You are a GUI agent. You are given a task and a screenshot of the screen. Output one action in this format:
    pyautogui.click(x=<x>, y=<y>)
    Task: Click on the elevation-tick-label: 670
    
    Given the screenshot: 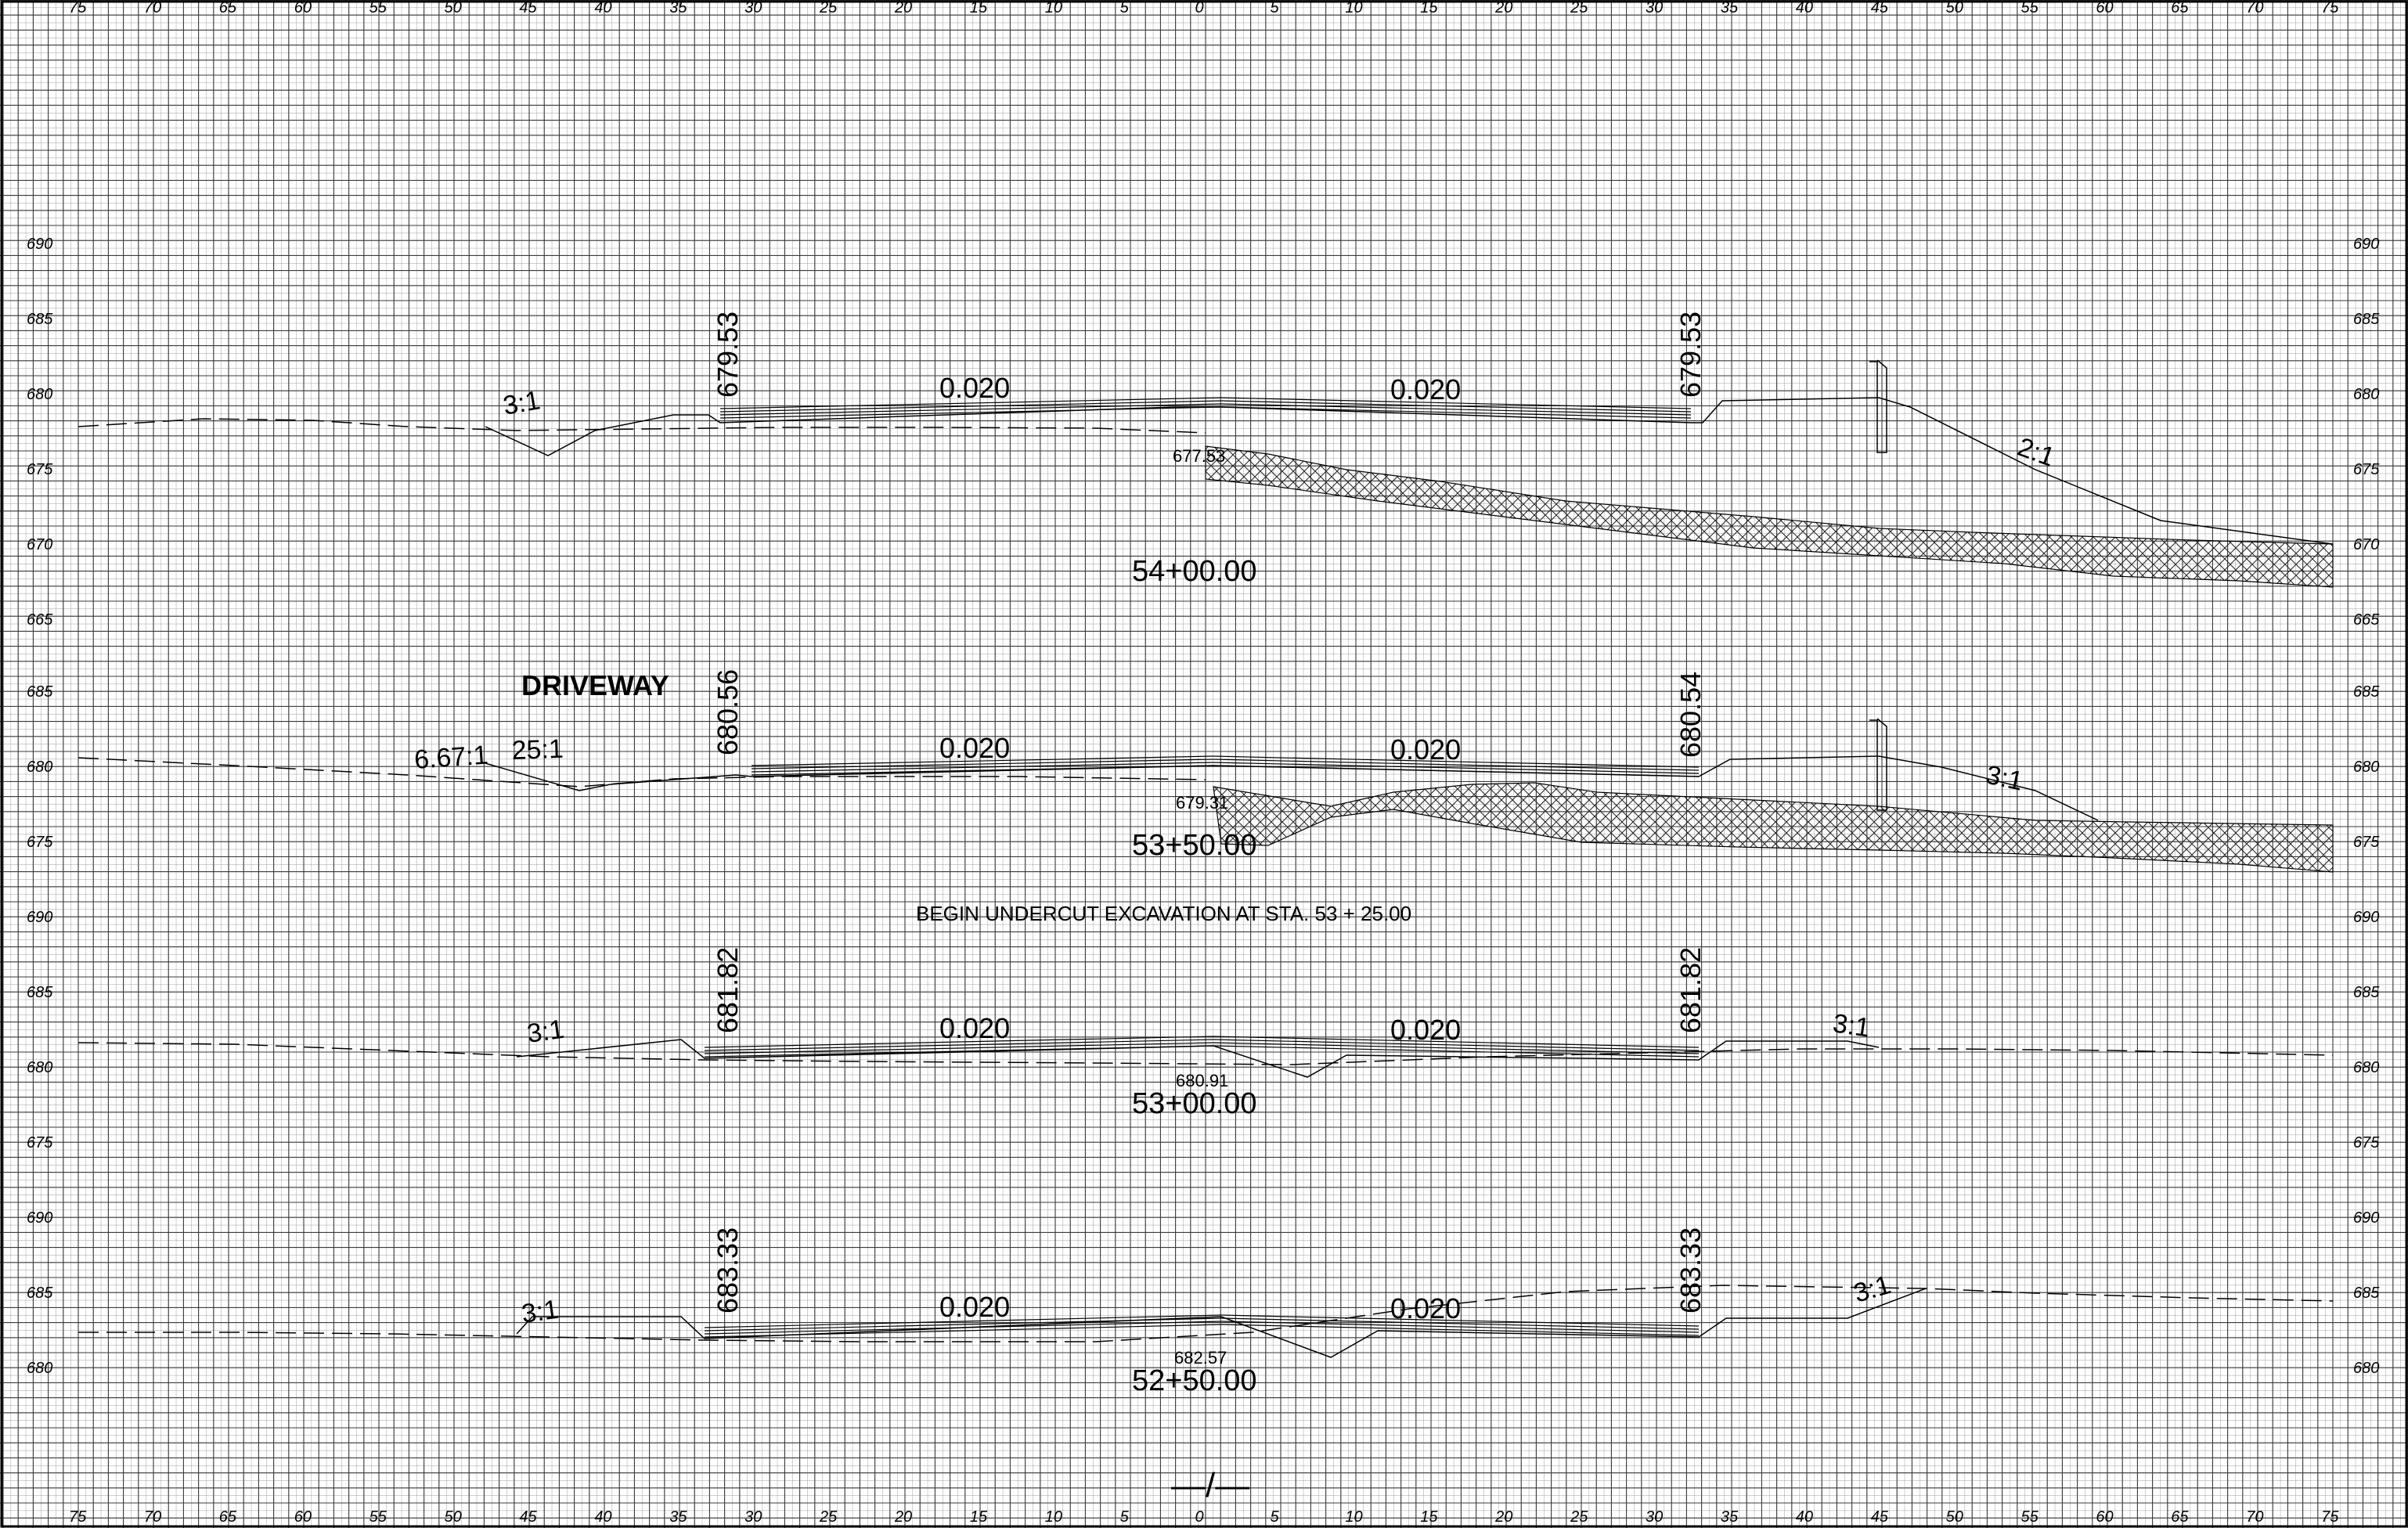 What is the action you would take?
    pyautogui.click(x=2366, y=544)
    